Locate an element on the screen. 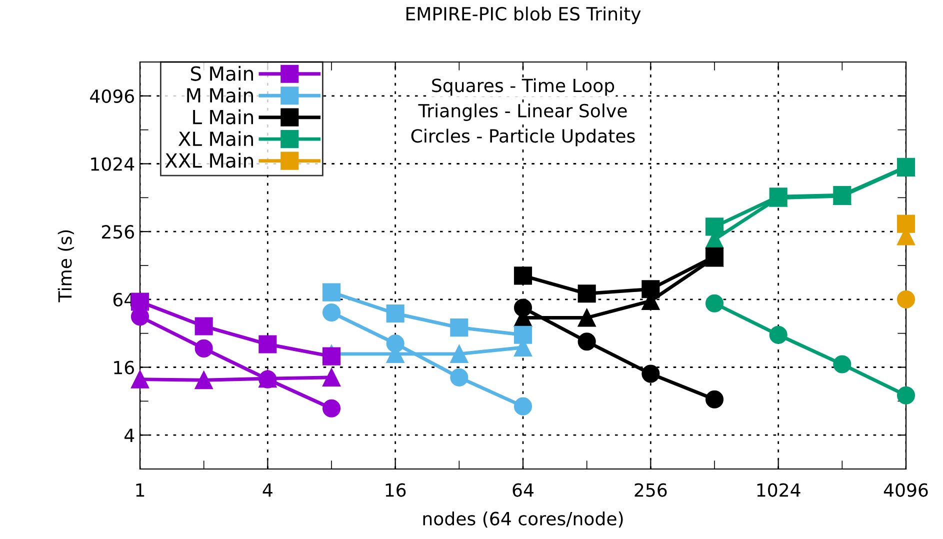 The image size is (943, 539). annotation: Triangles - Linear Solve is located at coordinates (522, 112).